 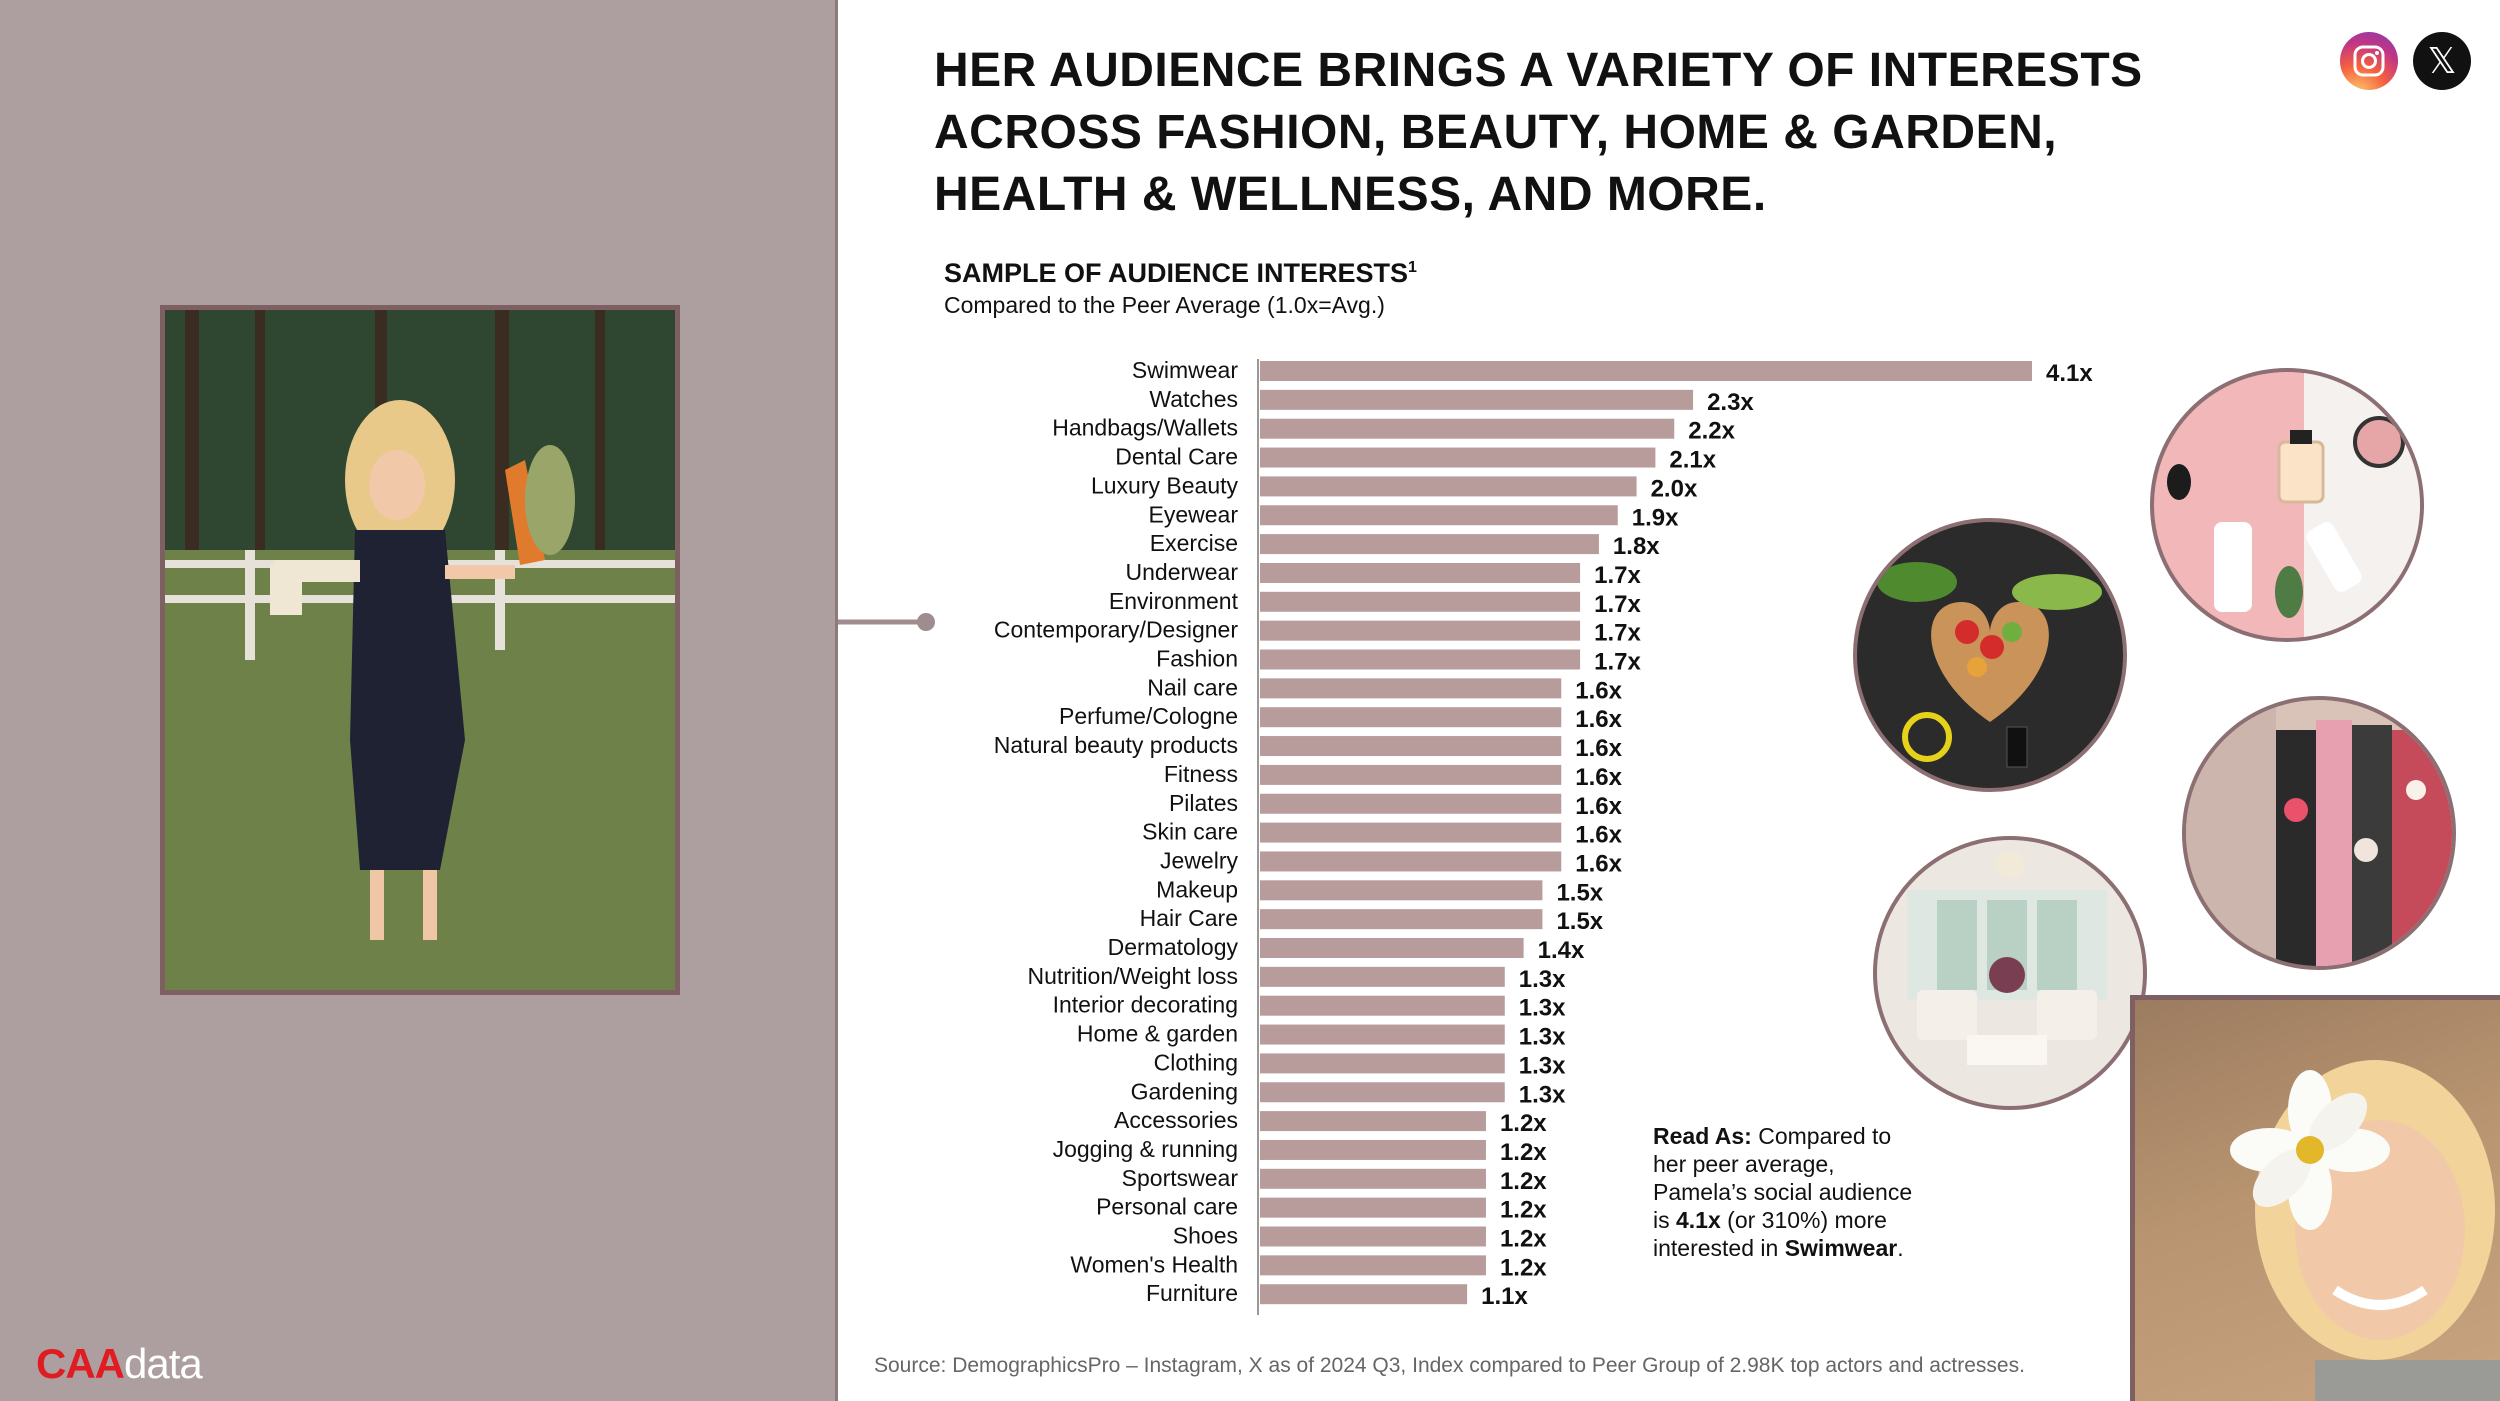 What do you see at coordinates (1164, 305) in the screenshot?
I see `chart-subtitle: Compared to the Peer Average (1.0x=Avg.)` at bounding box center [1164, 305].